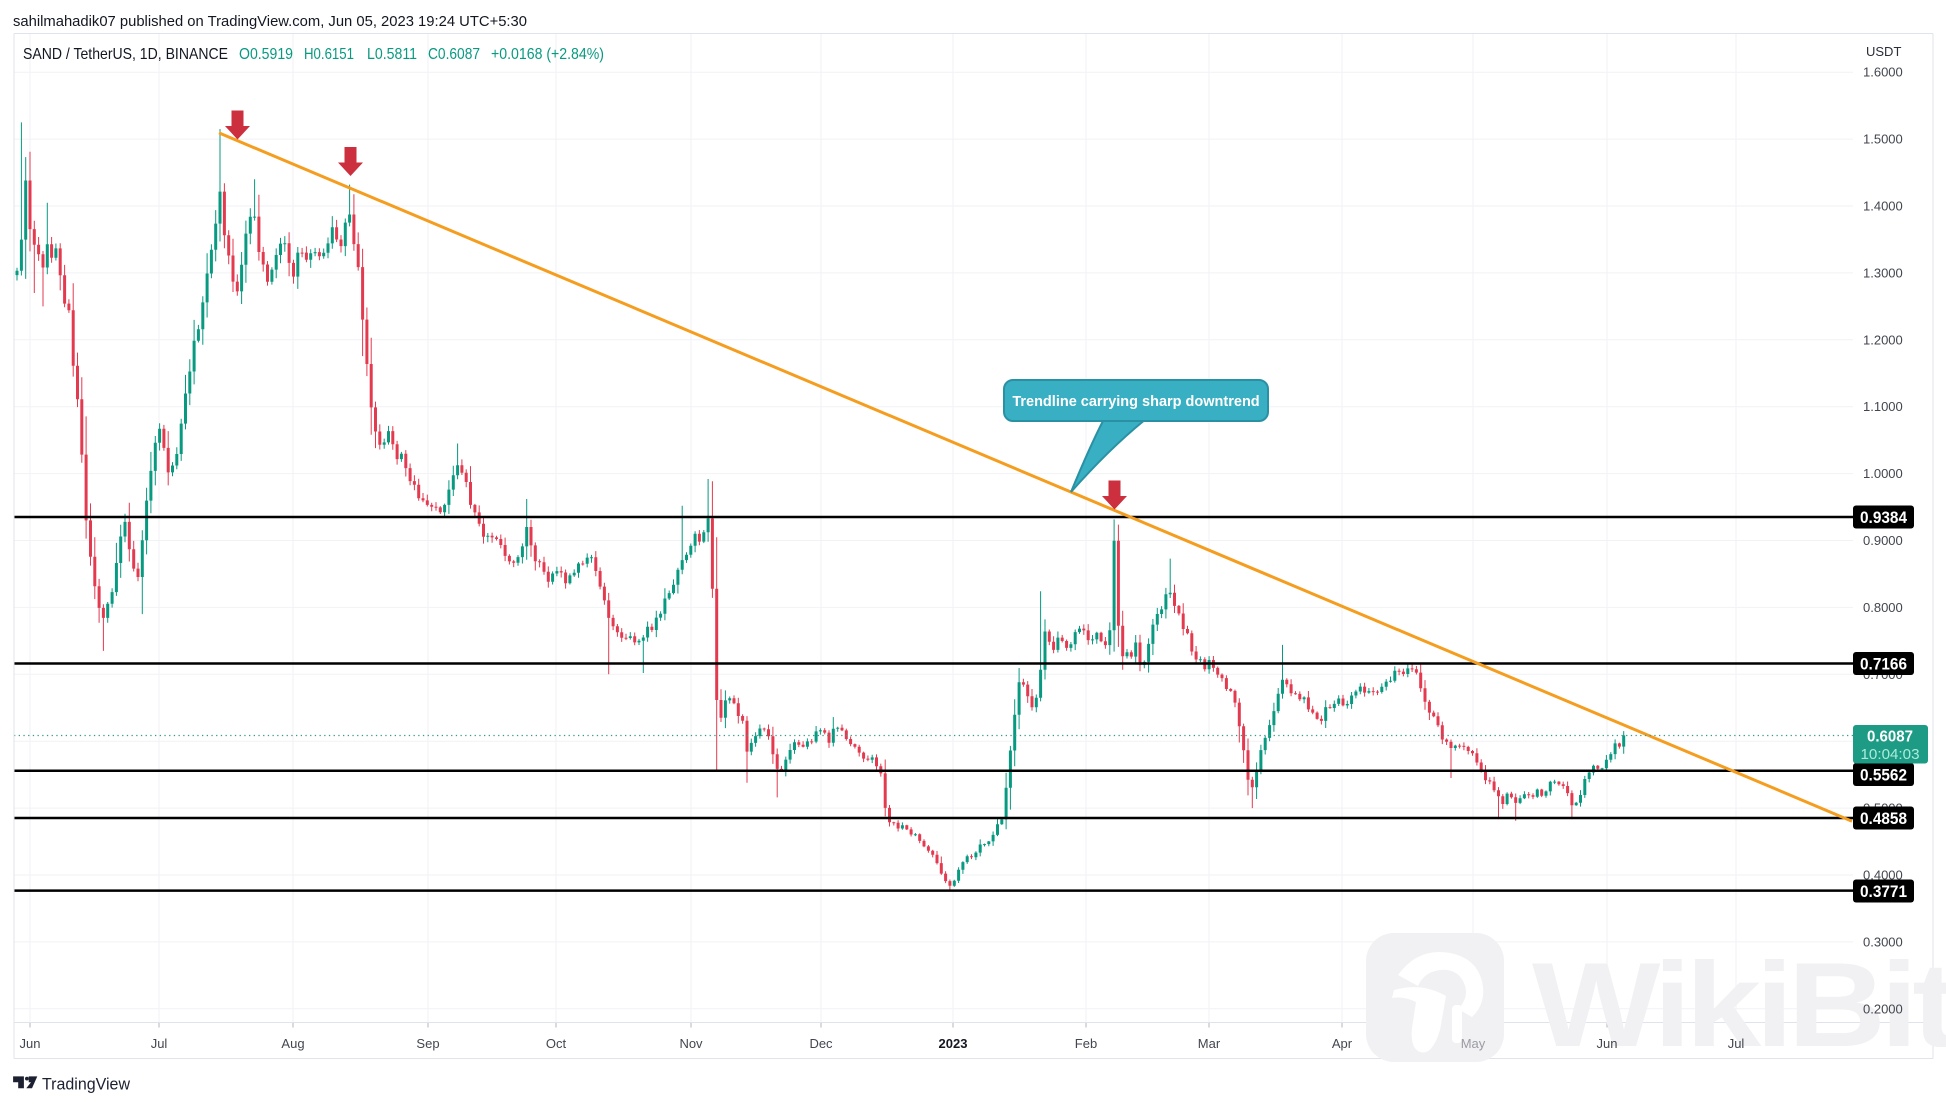 This screenshot has height=1110, width=1946. Describe the element at coordinates (1883, 540) in the screenshot. I see `svg-text: 0.9000` at that location.